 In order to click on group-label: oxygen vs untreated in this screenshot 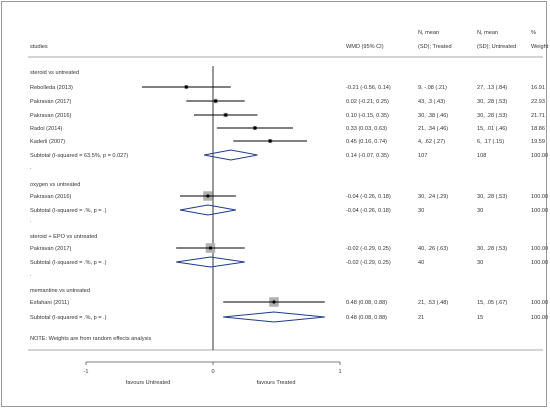, I will do `click(55, 185)`.